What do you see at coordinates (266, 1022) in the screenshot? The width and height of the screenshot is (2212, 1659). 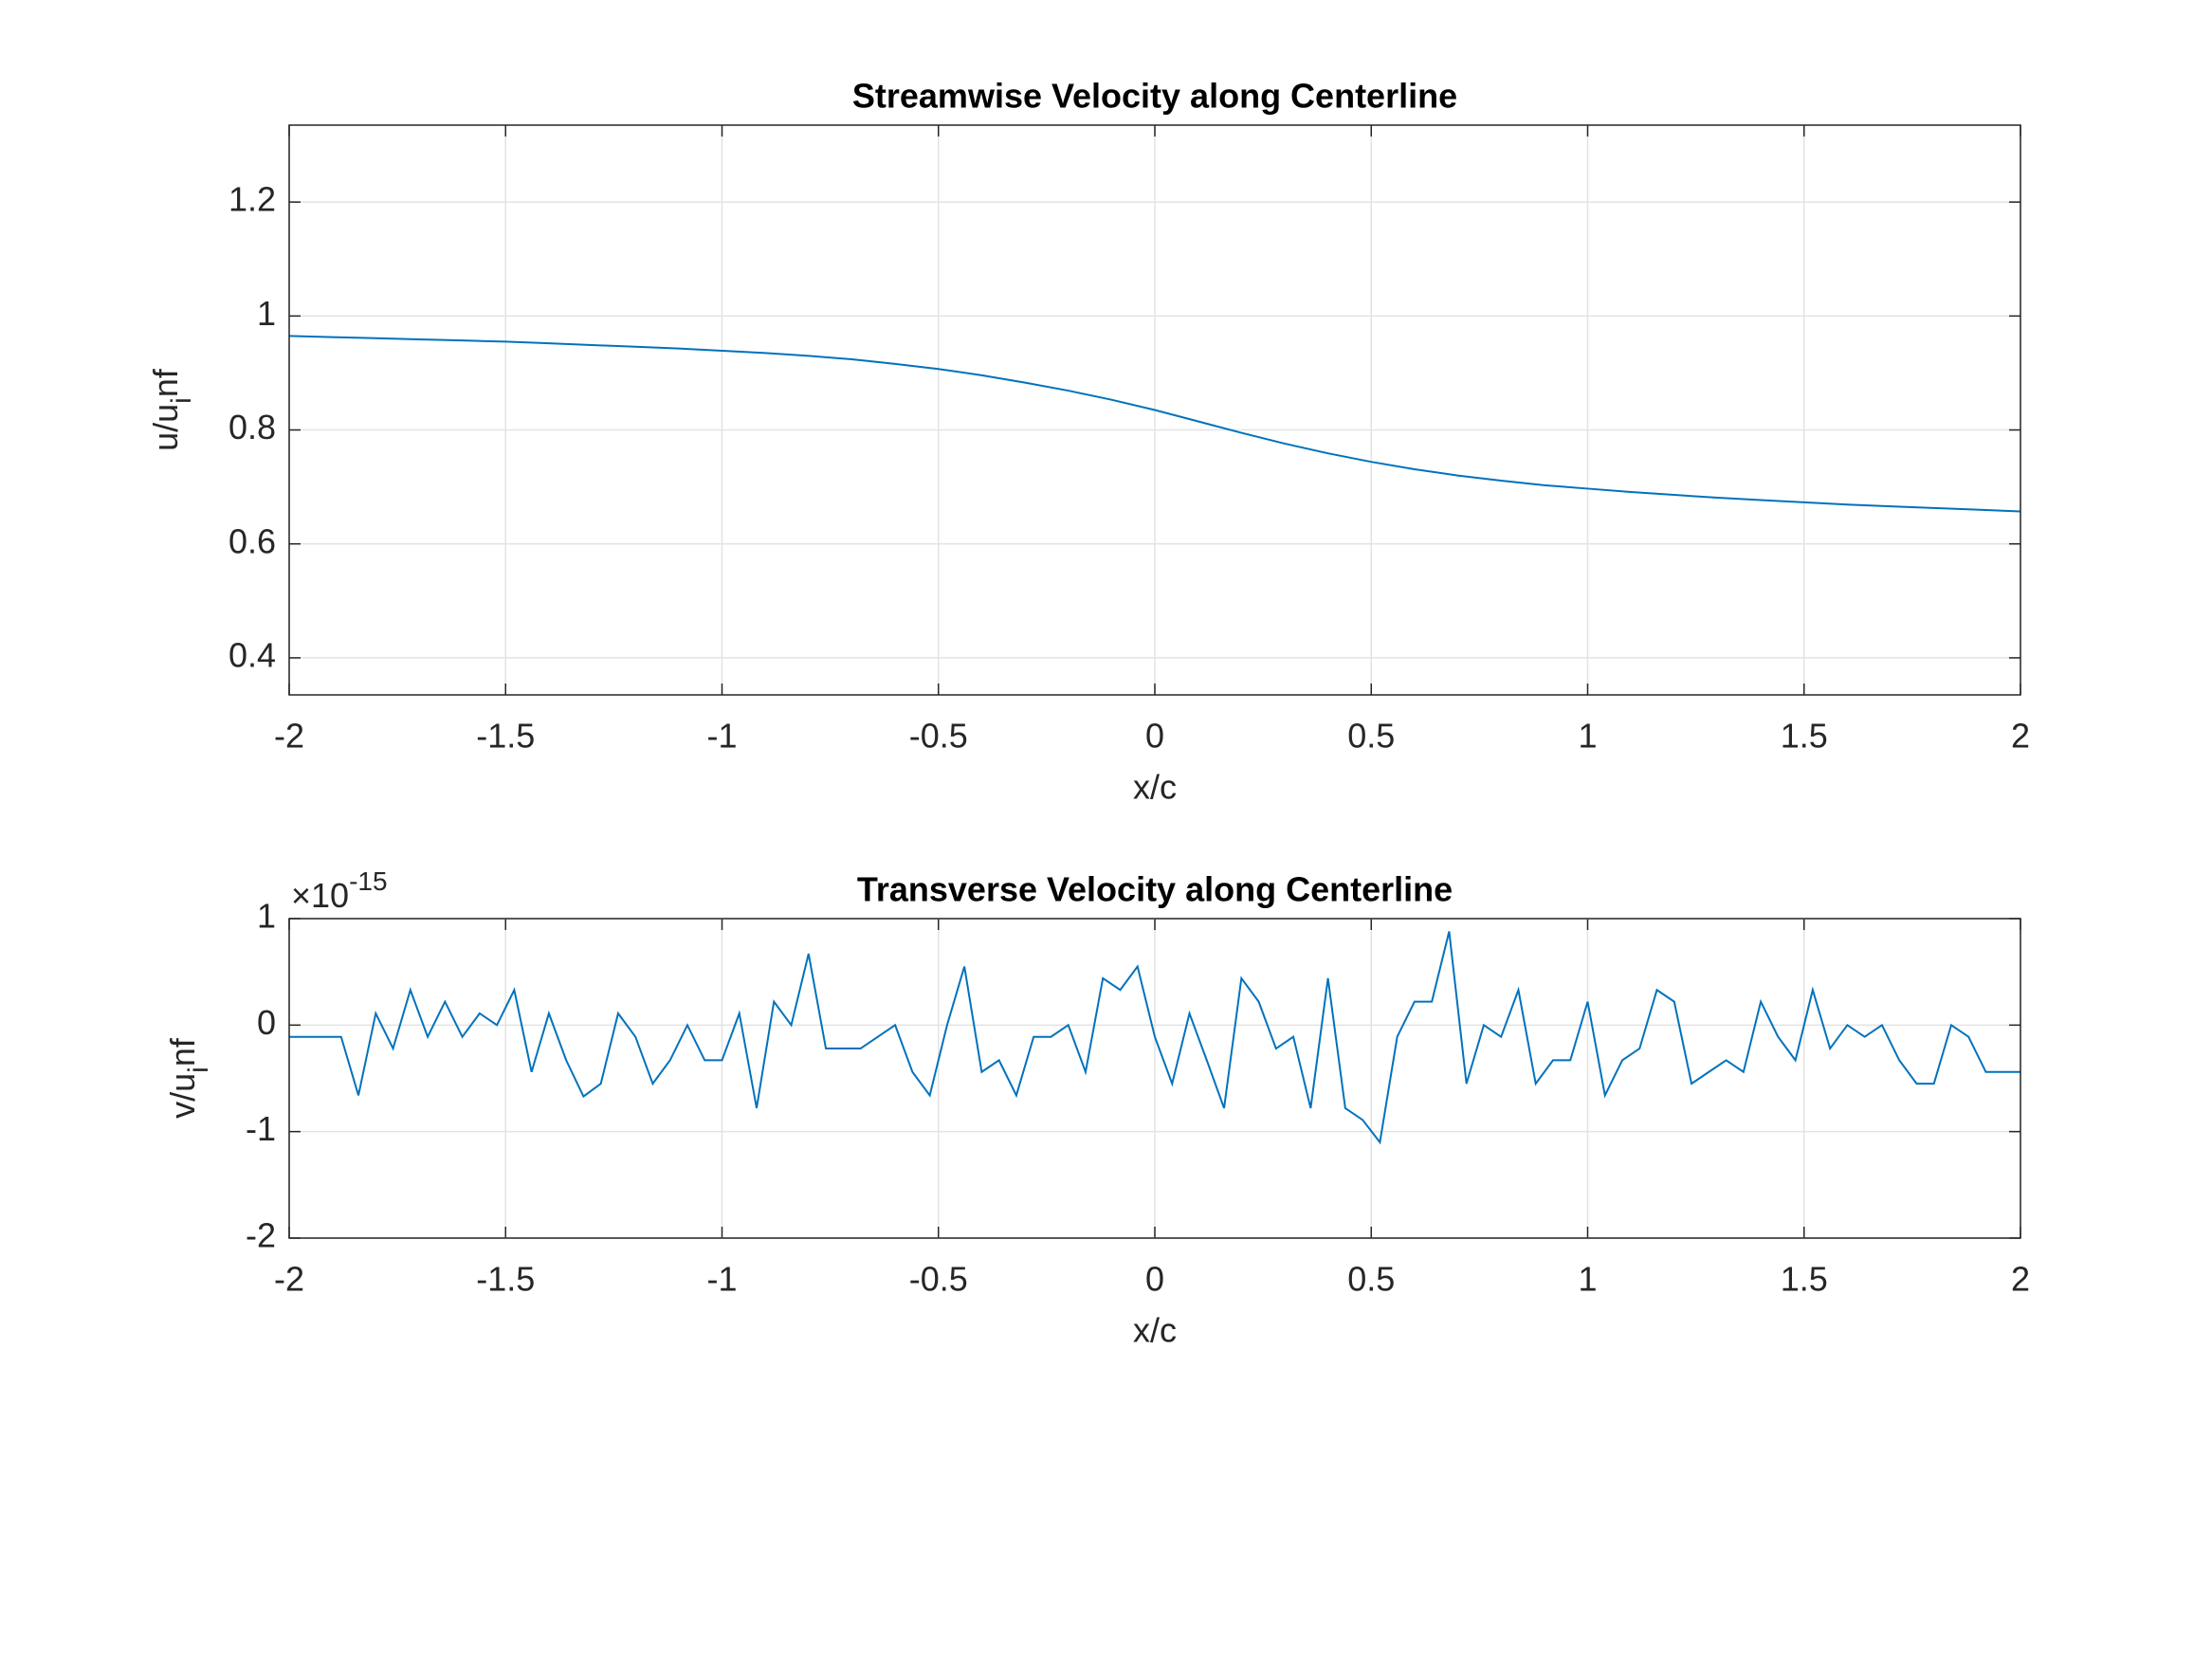 I see `y-tick-label: 0` at bounding box center [266, 1022].